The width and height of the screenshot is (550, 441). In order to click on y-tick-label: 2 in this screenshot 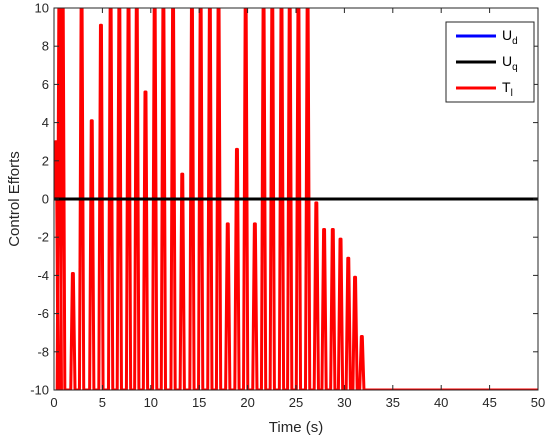, I will do `click(45, 160)`.